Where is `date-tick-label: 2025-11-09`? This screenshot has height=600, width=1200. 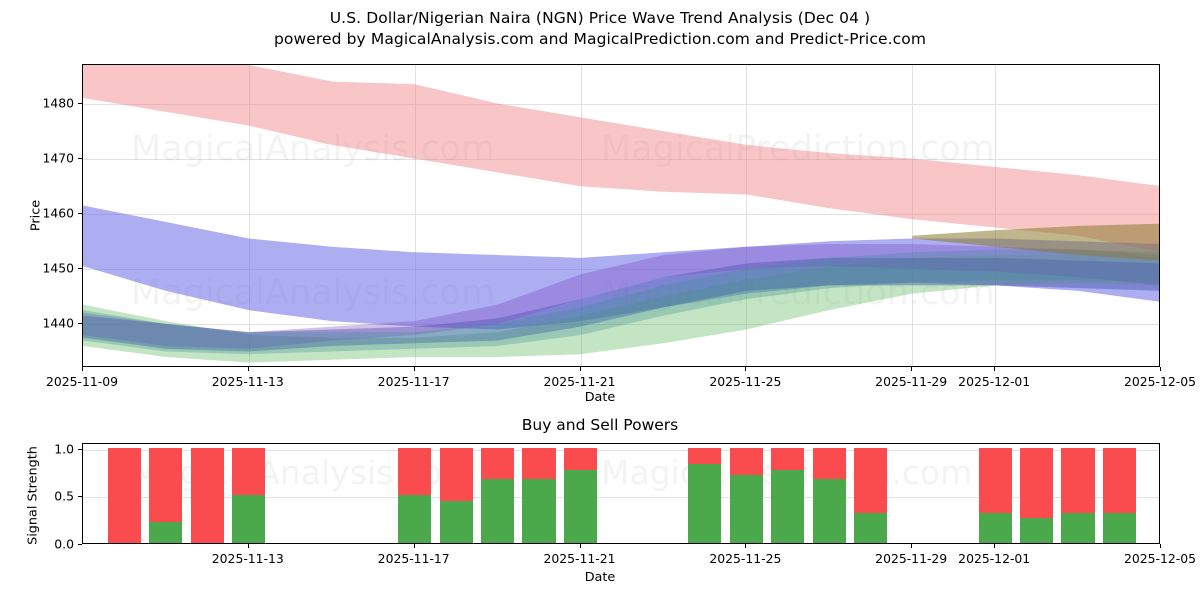 date-tick-label: 2025-11-09 is located at coordinates (82, 381).